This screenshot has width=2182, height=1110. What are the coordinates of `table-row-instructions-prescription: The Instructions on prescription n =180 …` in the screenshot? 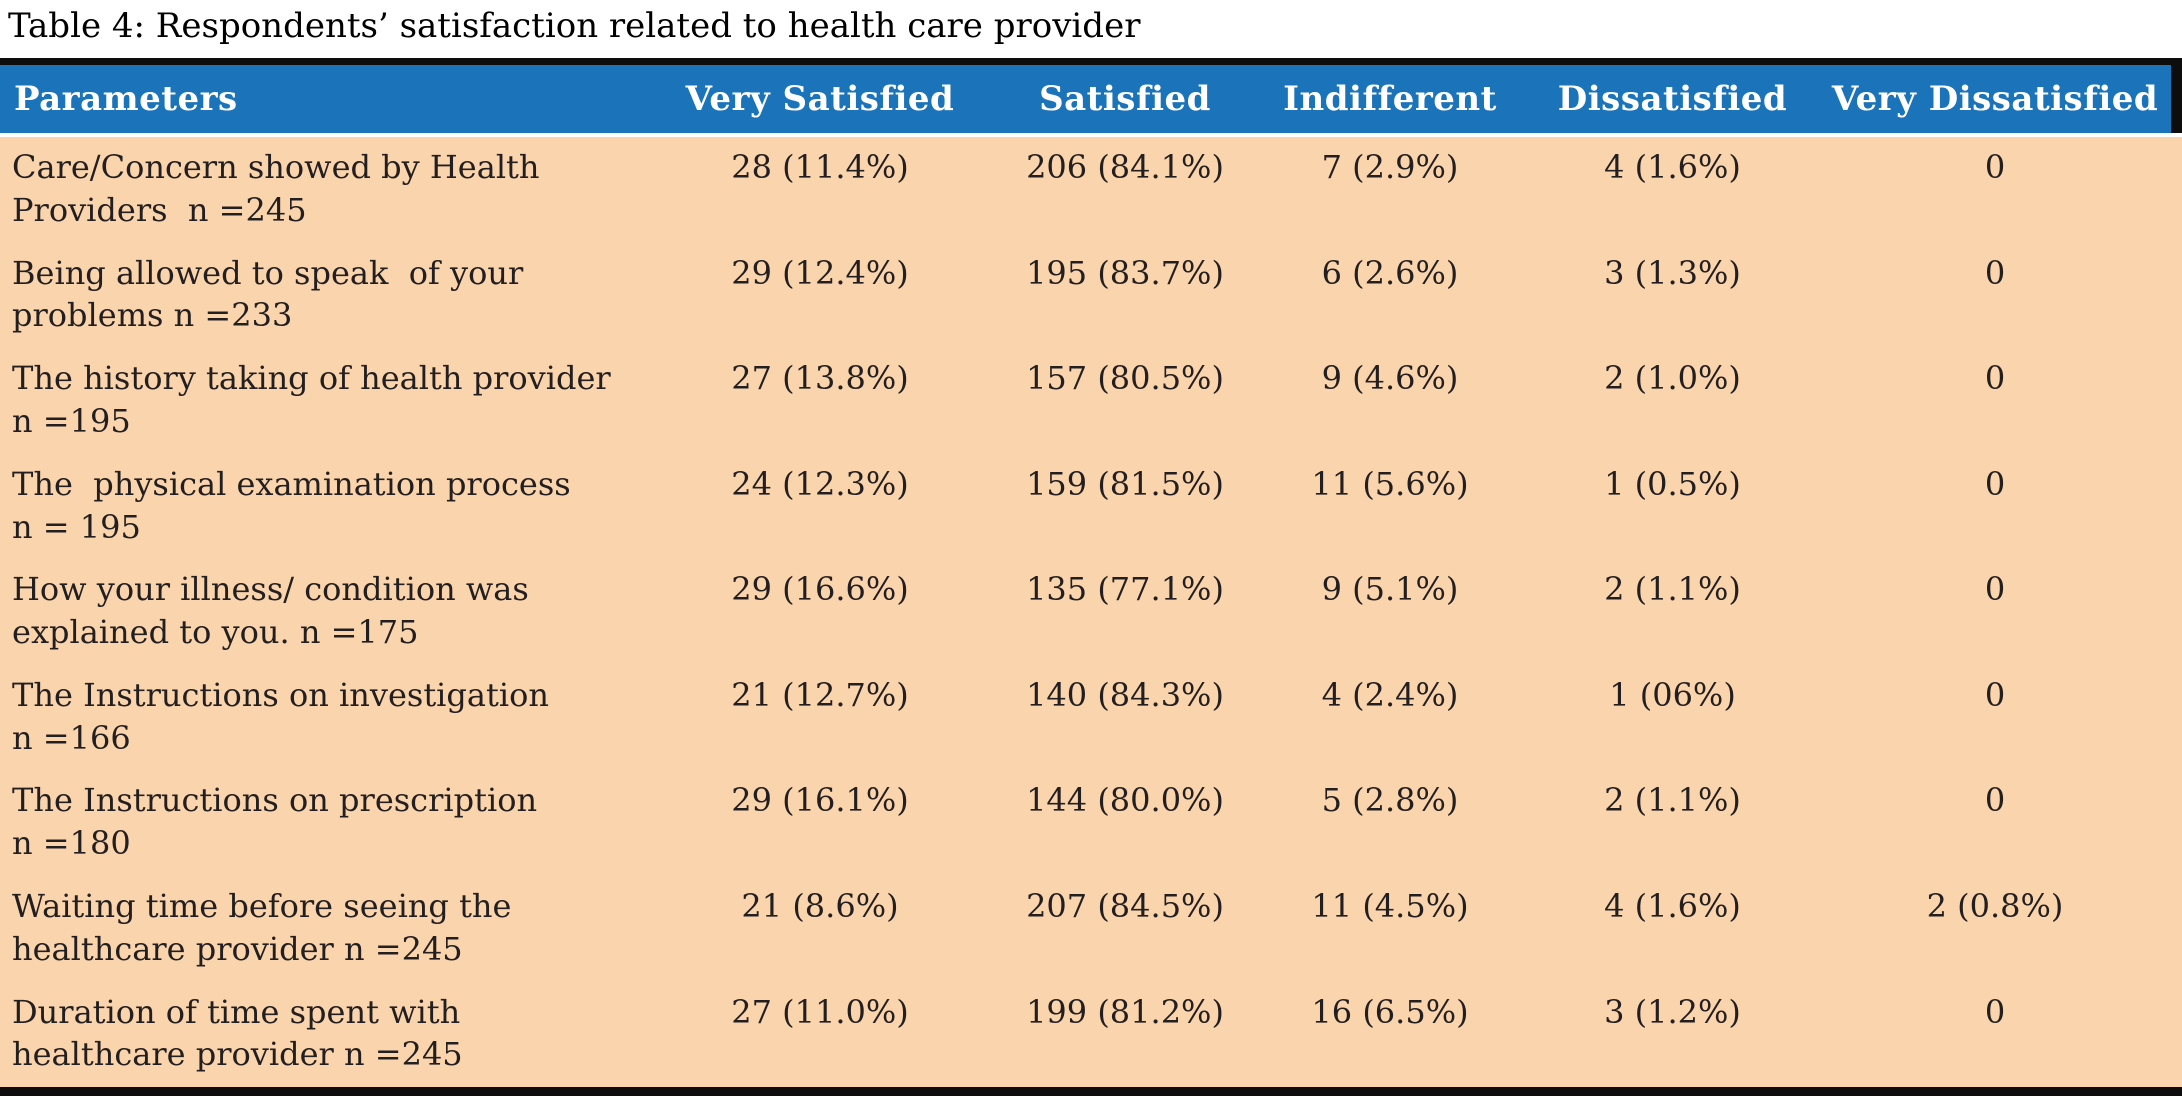 It's located at (1091, 823).